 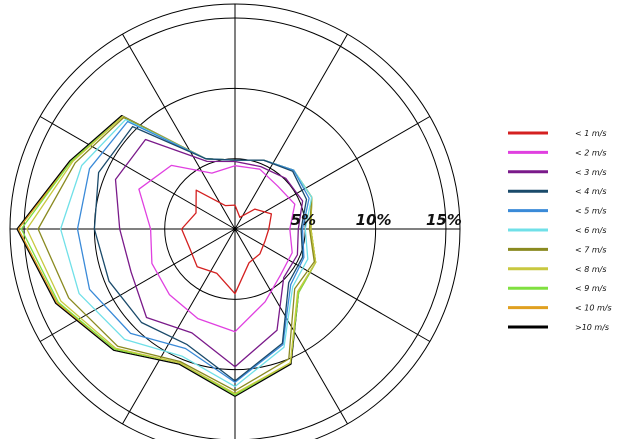 What do you see at coordinates (303, 220) in the screenshot?
I see `ring-label: 5%` at bounding box center [303, 220].